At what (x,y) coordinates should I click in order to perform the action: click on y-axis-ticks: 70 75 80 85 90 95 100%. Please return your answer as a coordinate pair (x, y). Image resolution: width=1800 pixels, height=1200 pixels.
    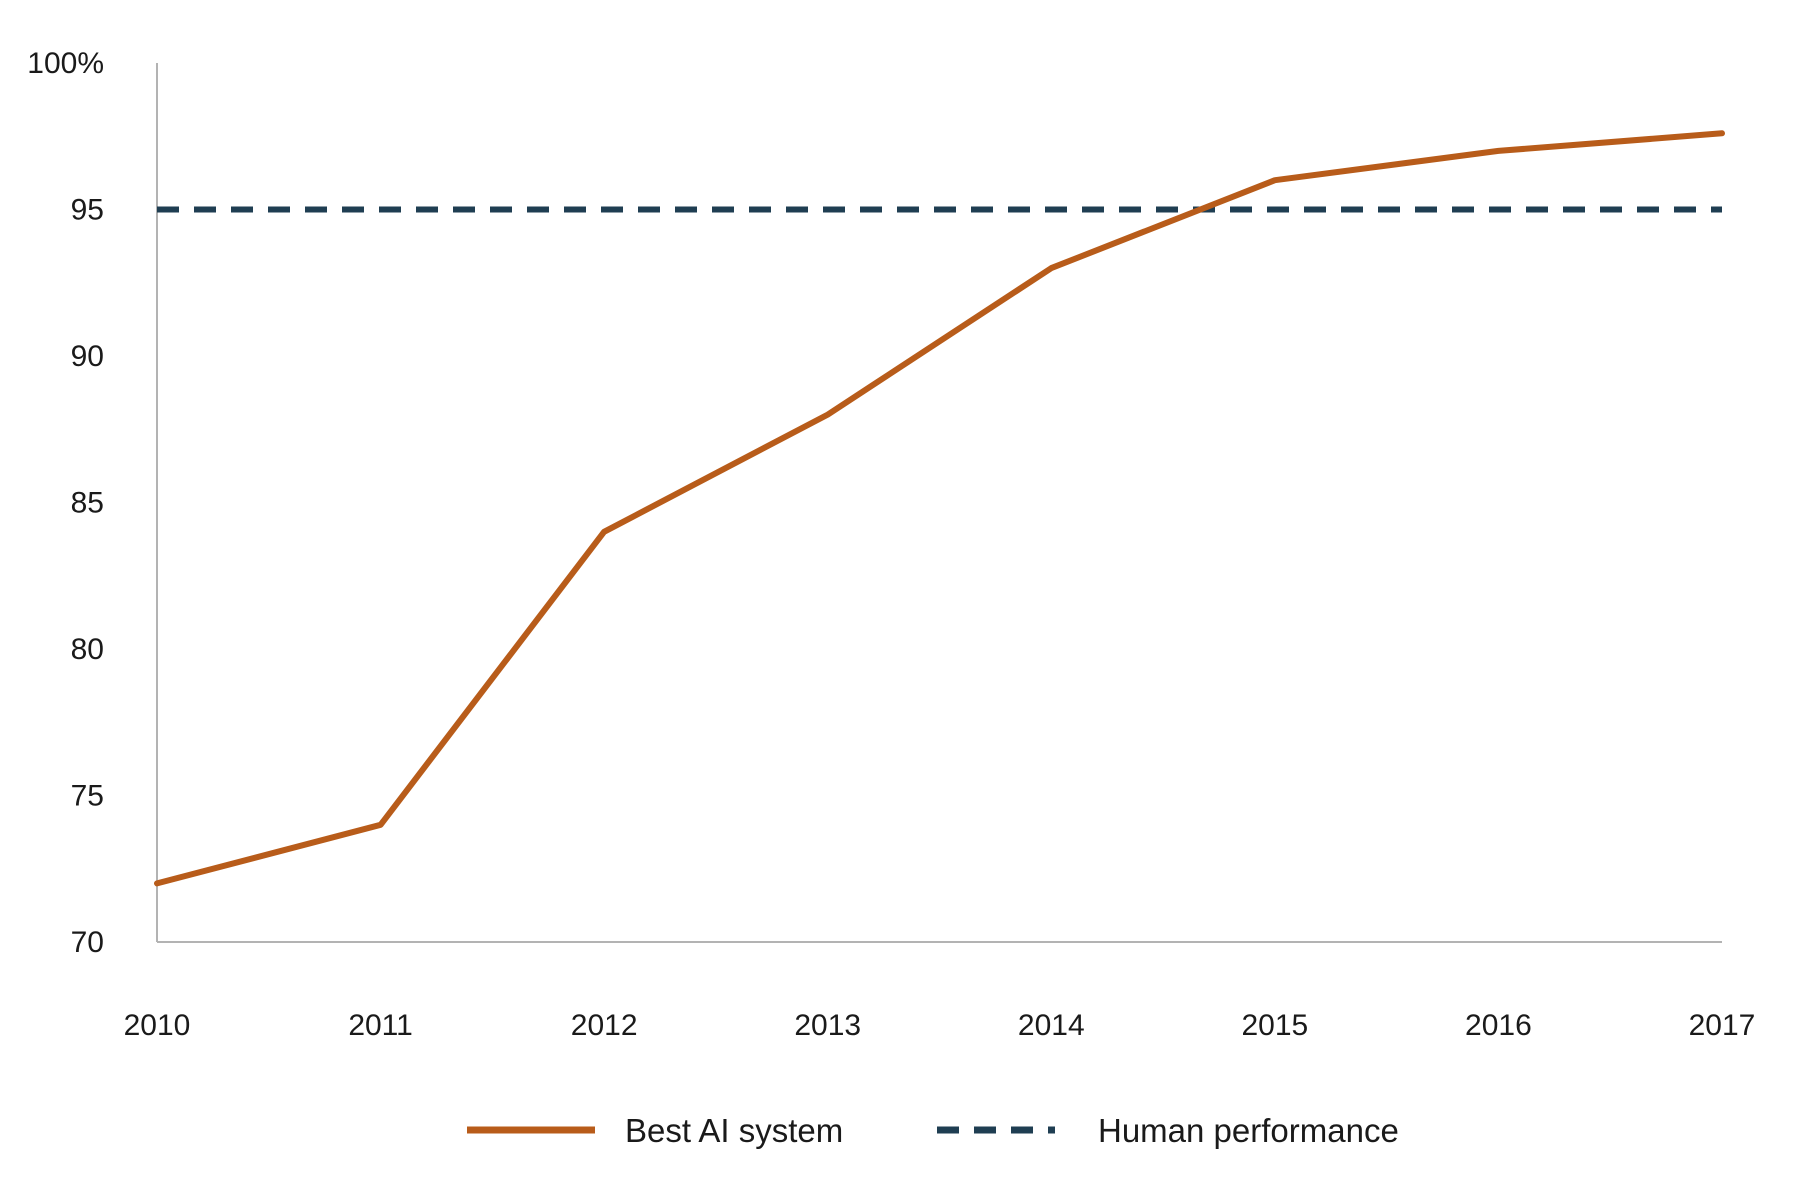
    Looking at the image, I should click on (65, 503).